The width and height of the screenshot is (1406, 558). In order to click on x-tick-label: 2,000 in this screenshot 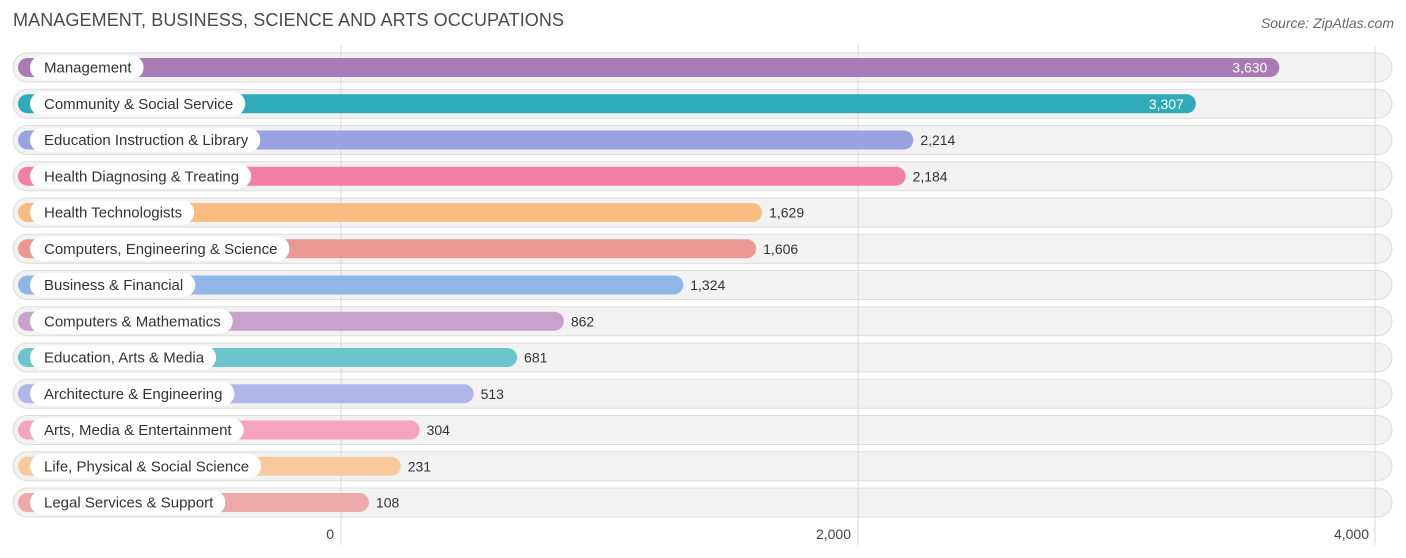, I will do `click(833, 534)`.